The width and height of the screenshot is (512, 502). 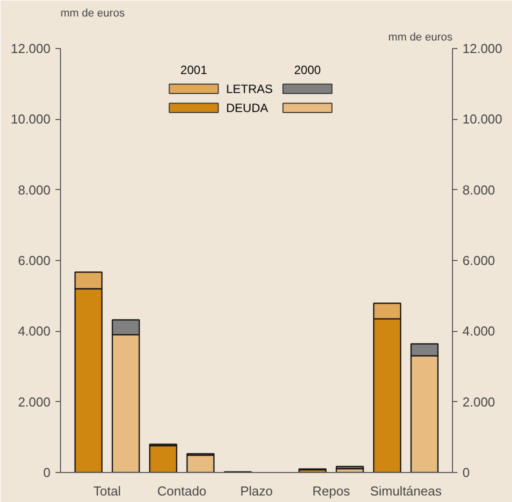 I want to click on y-tick-label: 12.000, so click(x=30, y=48).